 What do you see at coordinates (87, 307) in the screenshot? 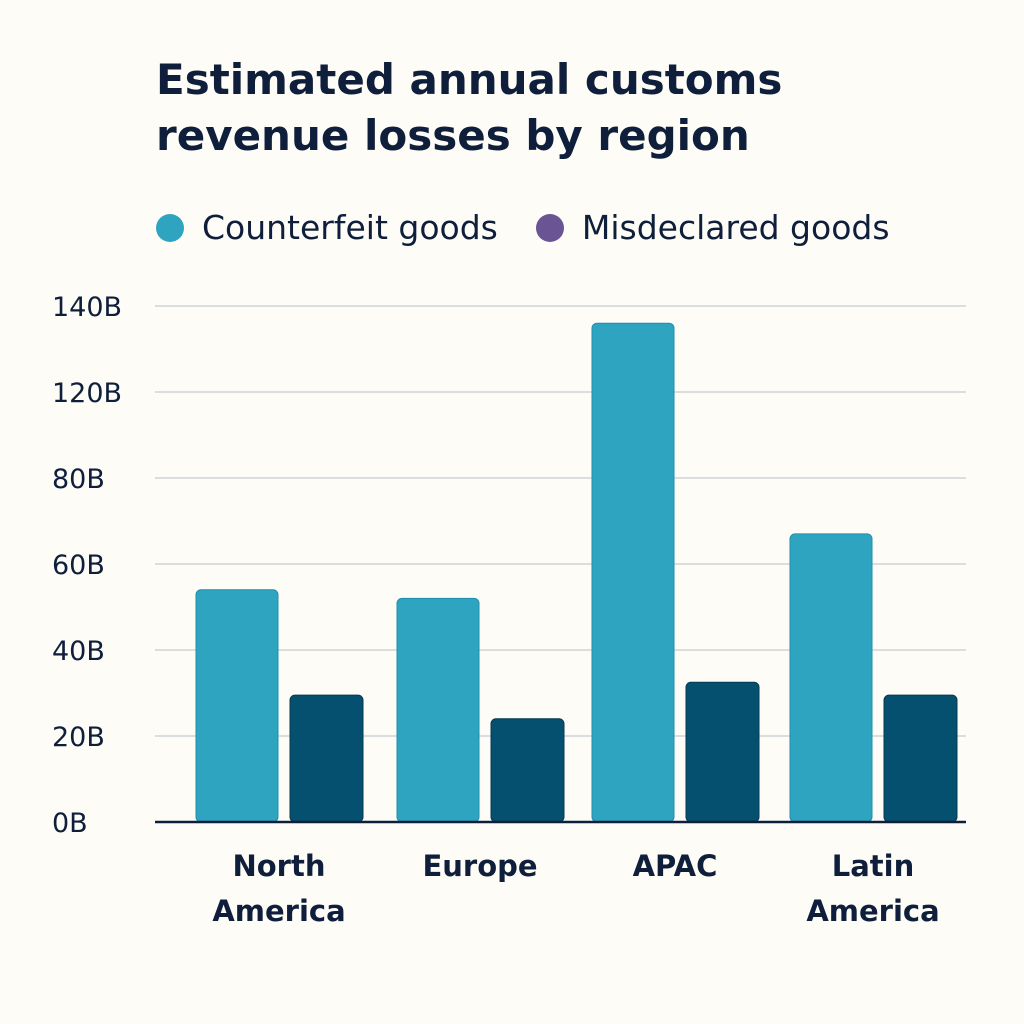
I see `y-tick-label: 140B` at bounding box center [87, 307].